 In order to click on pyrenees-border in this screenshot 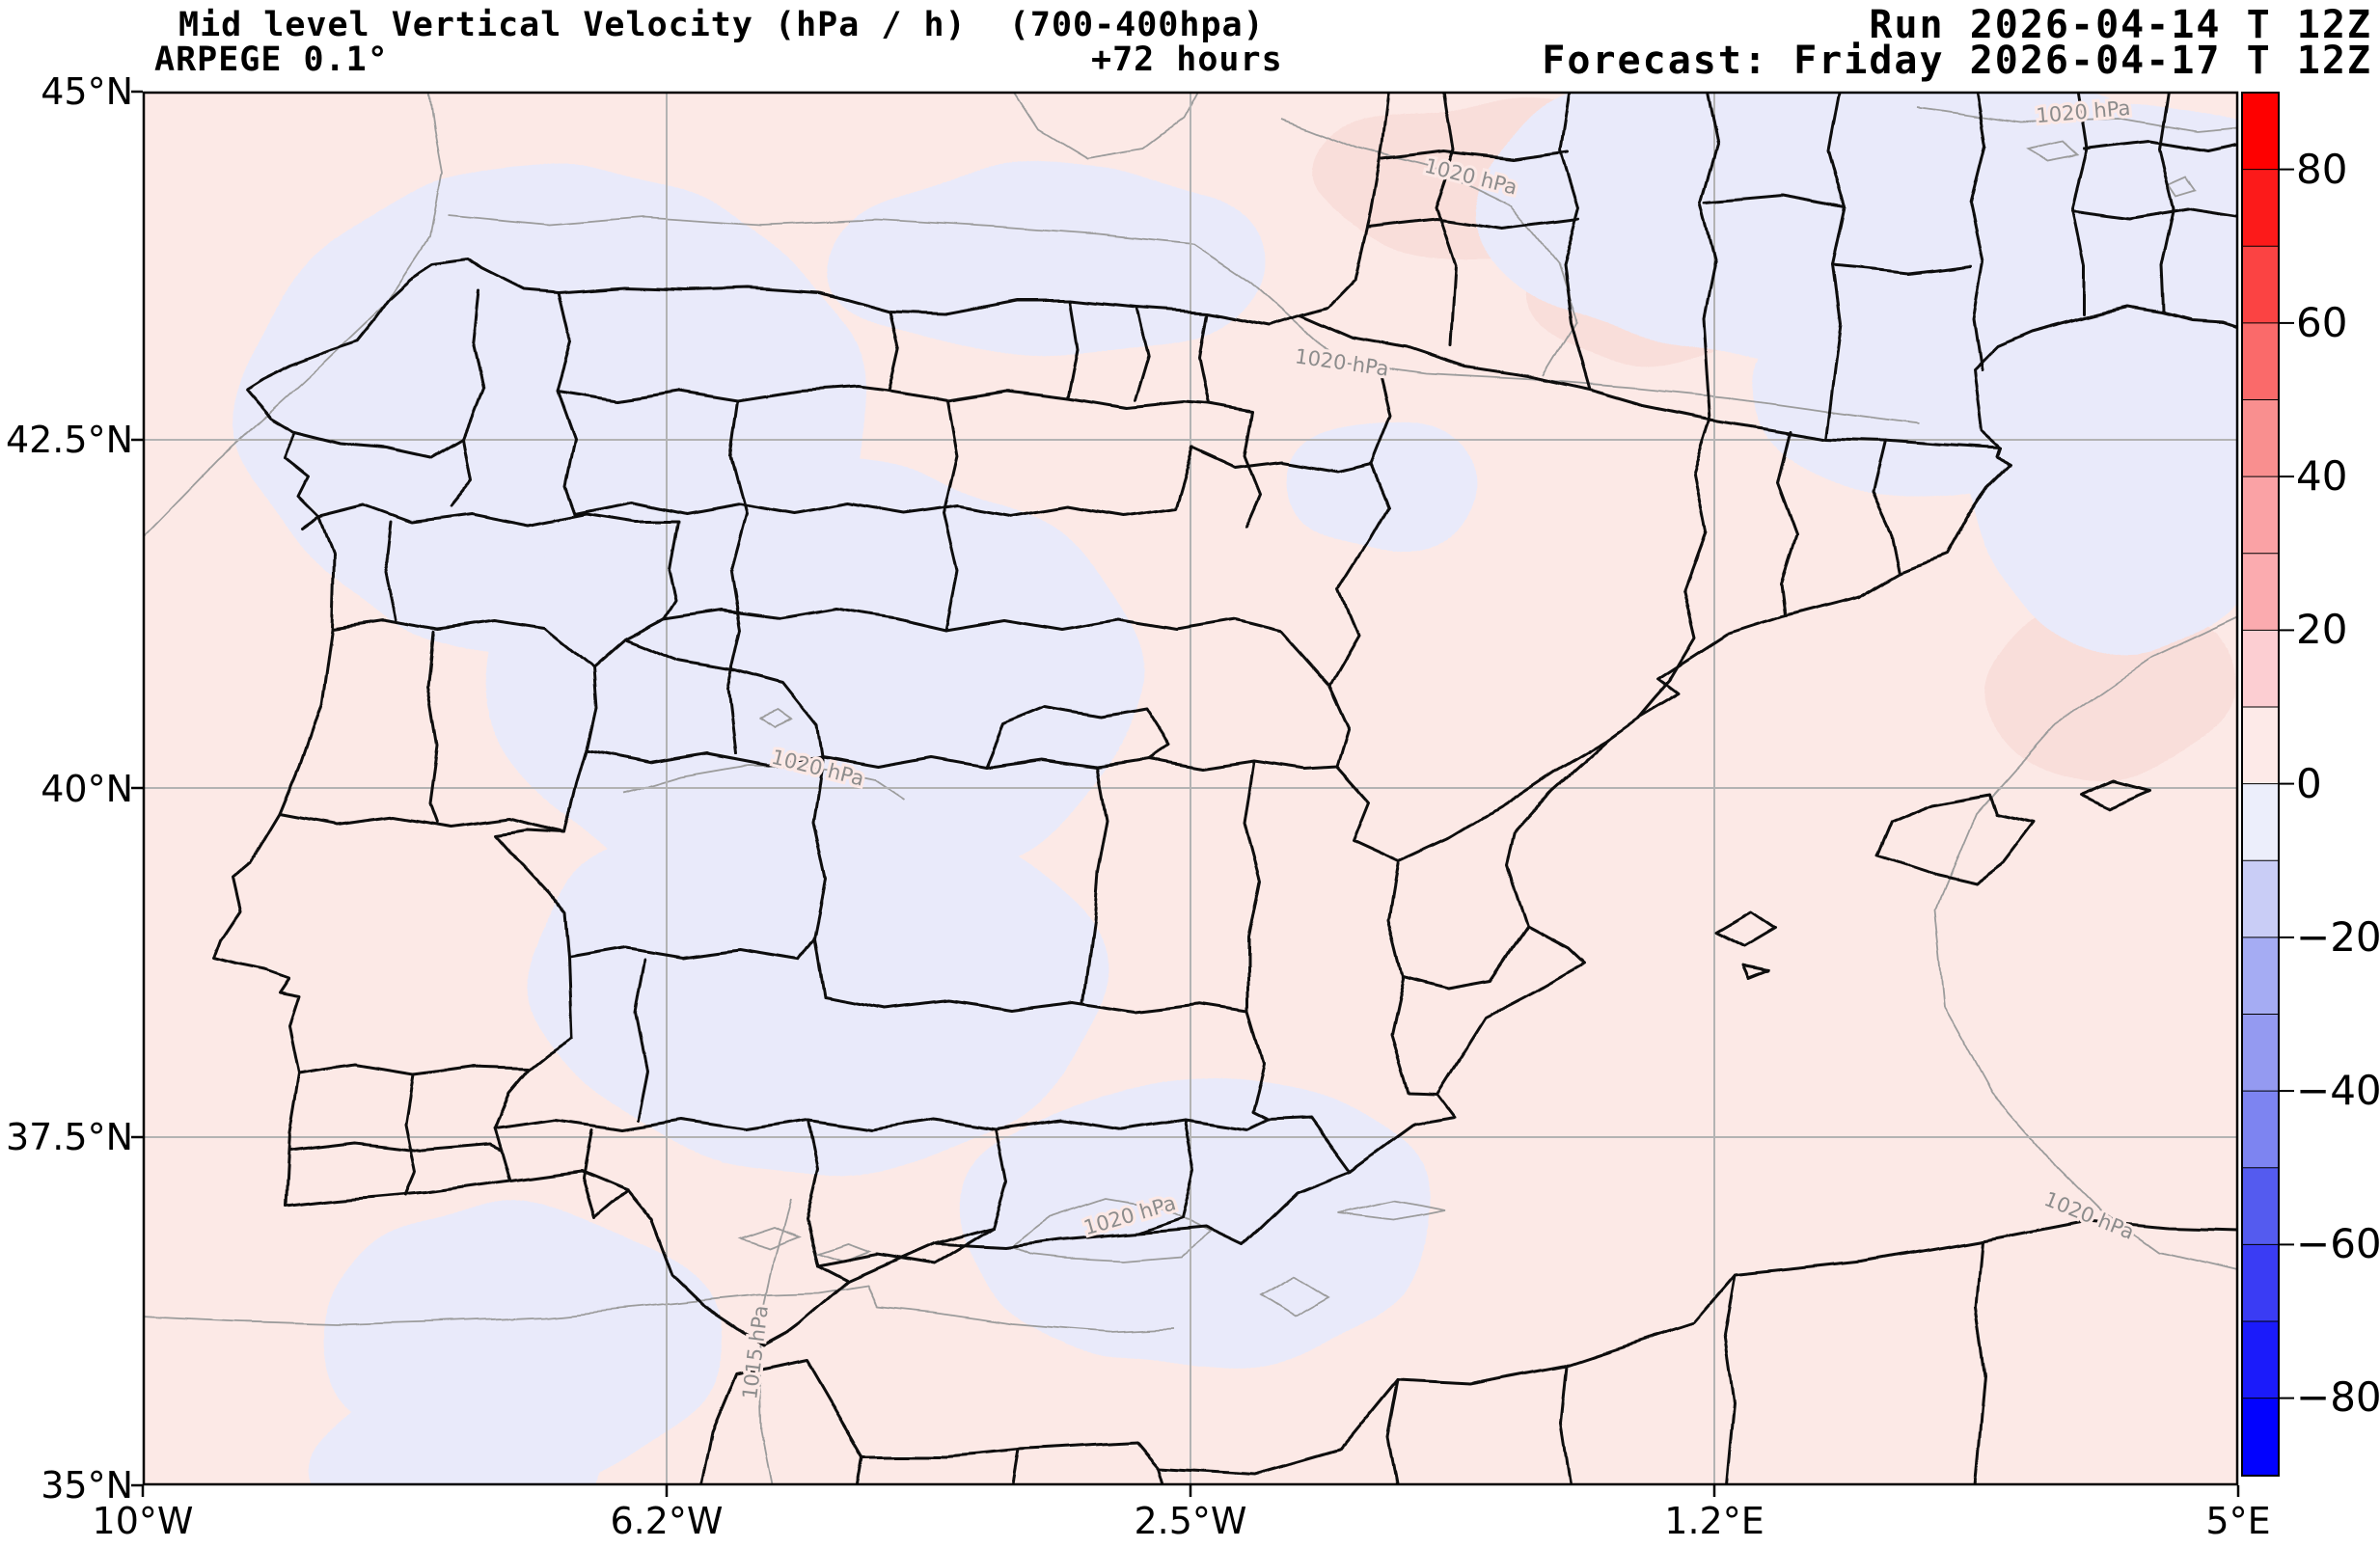, I will do `click(1650, 381)`.